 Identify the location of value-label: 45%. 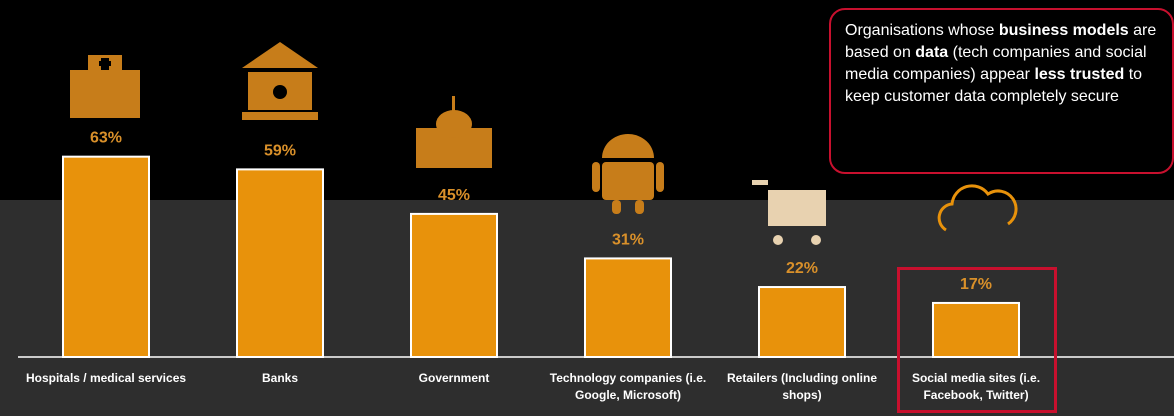
(454, 195).